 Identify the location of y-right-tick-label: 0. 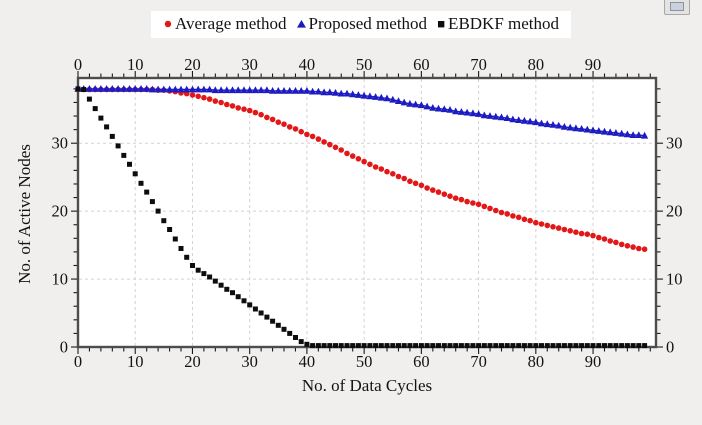
(670, 347).